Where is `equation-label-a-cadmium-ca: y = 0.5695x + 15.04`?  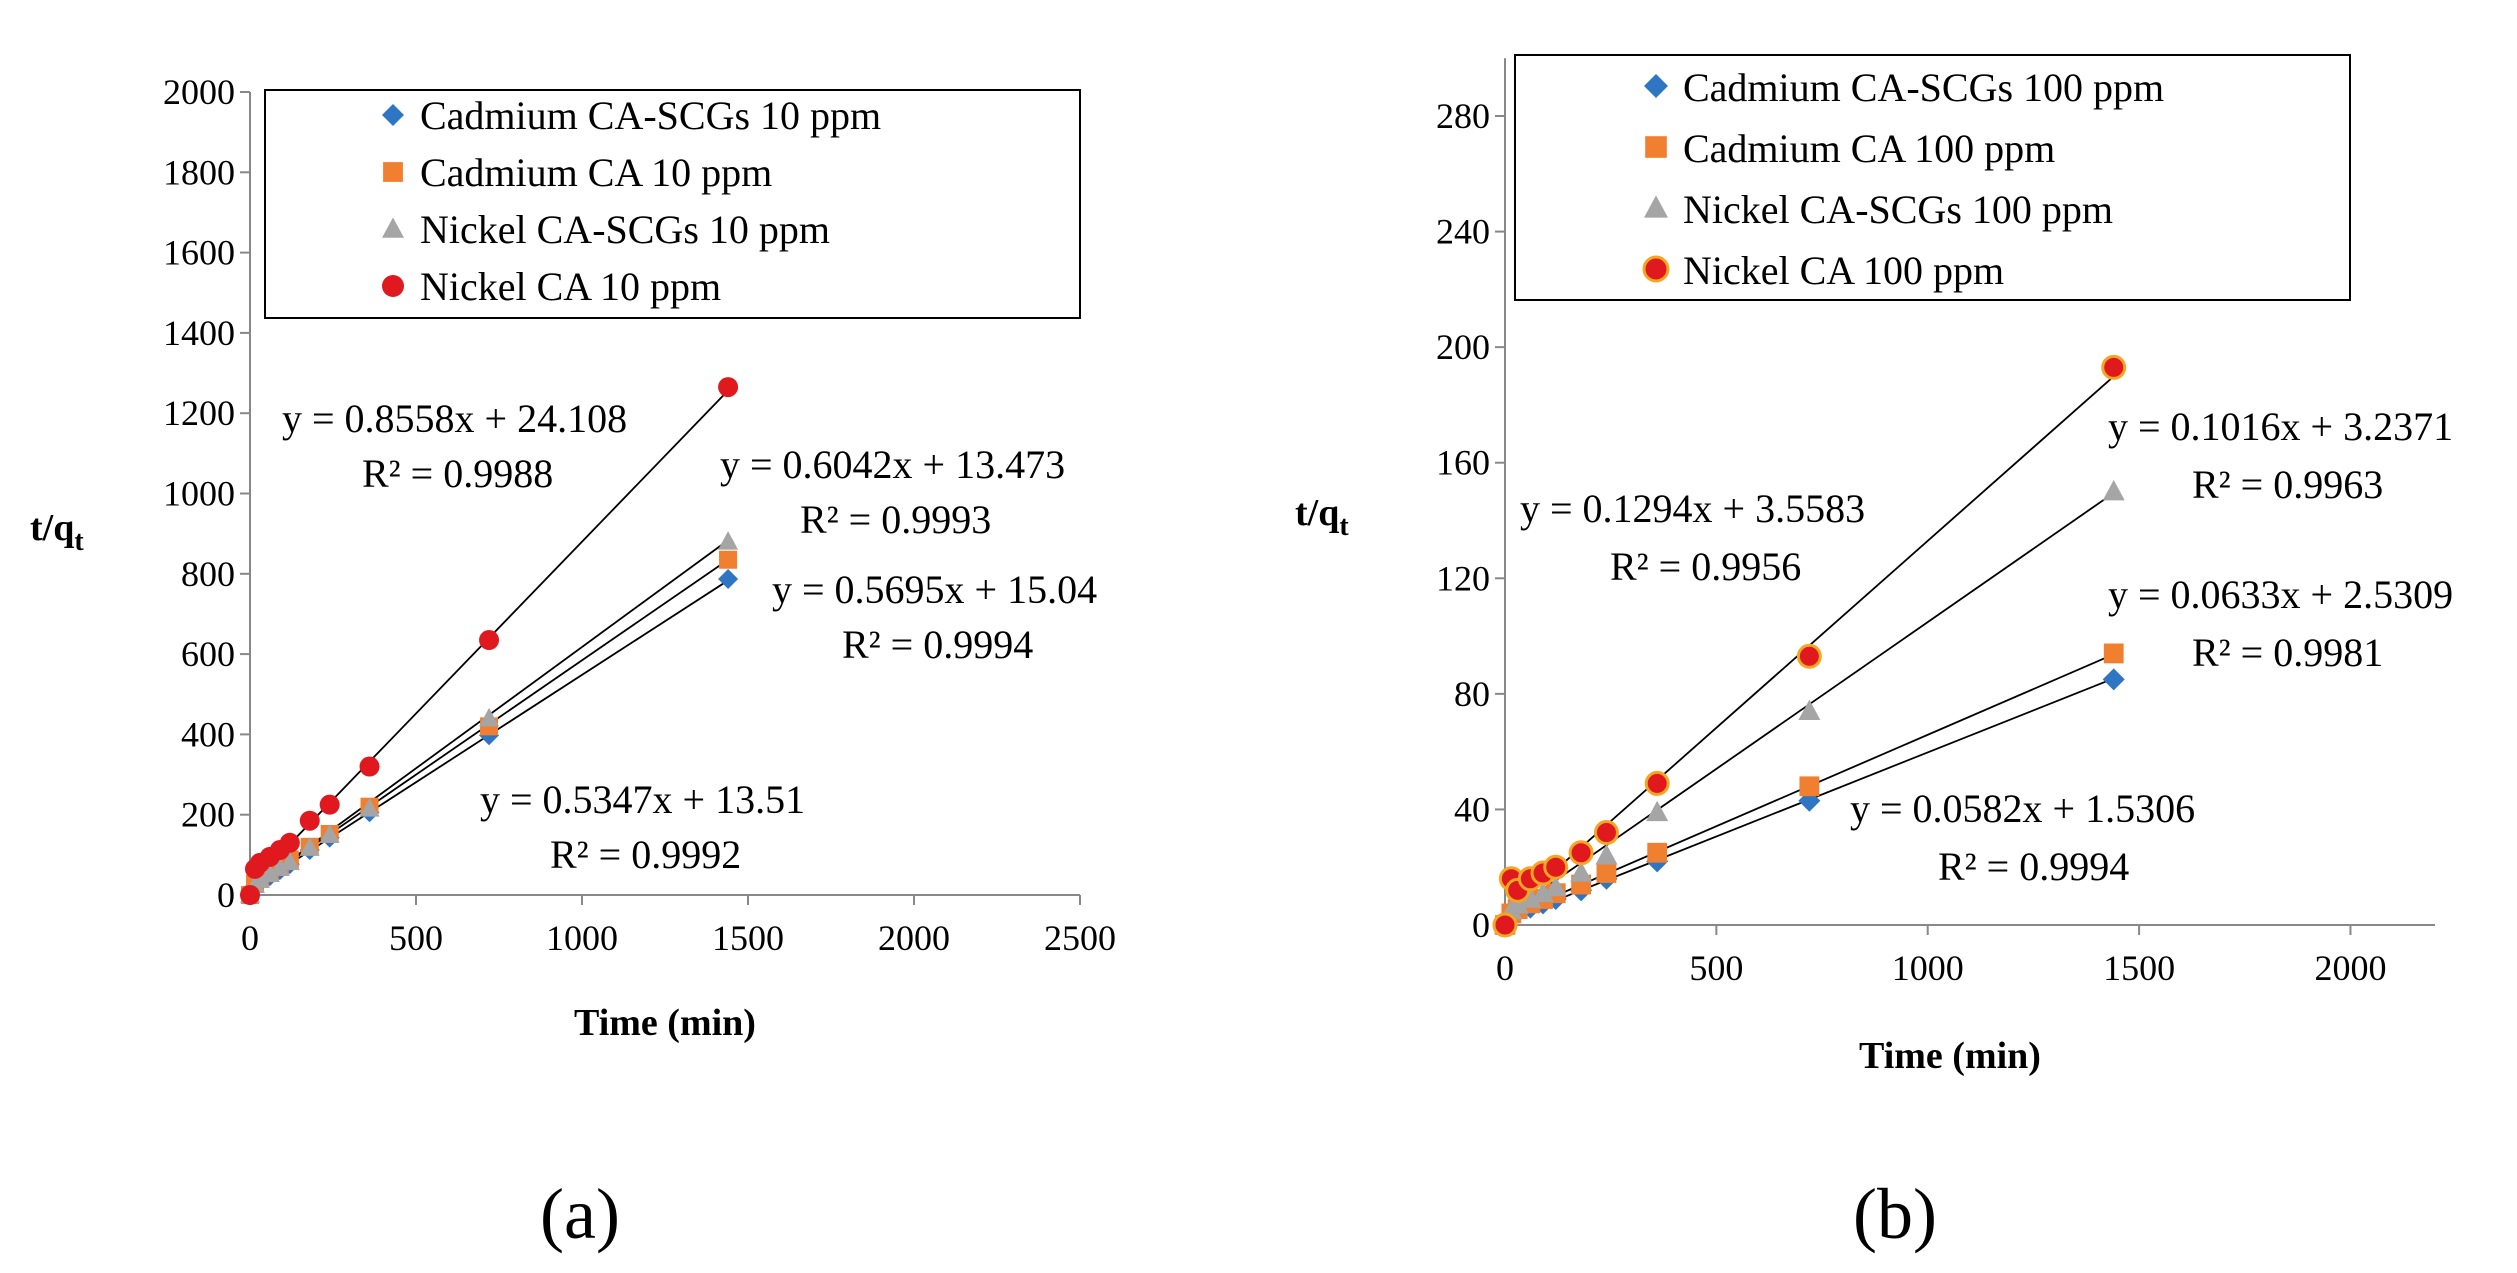 equation-label-a-cadmium-ca: y = 0.5695x + 15.04 is located at coordinates (934, 589).